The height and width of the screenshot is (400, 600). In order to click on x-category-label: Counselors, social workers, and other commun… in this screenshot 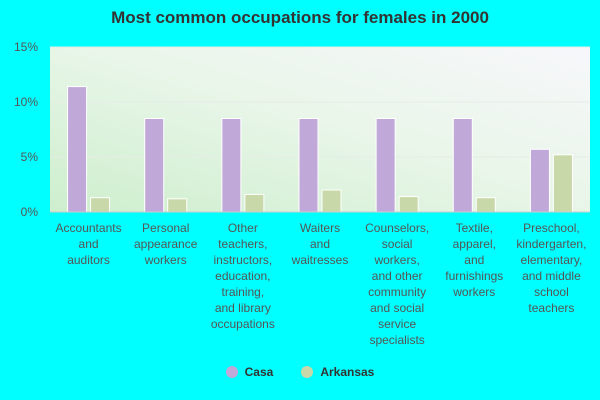, I will do `click(397, 284)`.